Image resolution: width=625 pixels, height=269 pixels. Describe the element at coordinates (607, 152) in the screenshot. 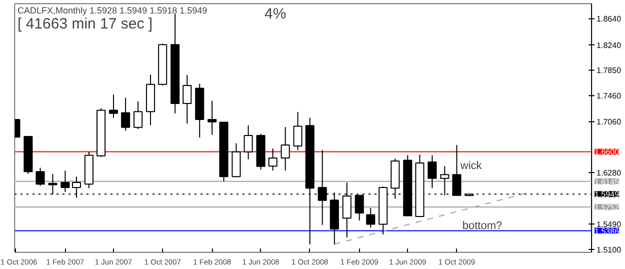

I see `ref-line-label: 1.6600` at that location.